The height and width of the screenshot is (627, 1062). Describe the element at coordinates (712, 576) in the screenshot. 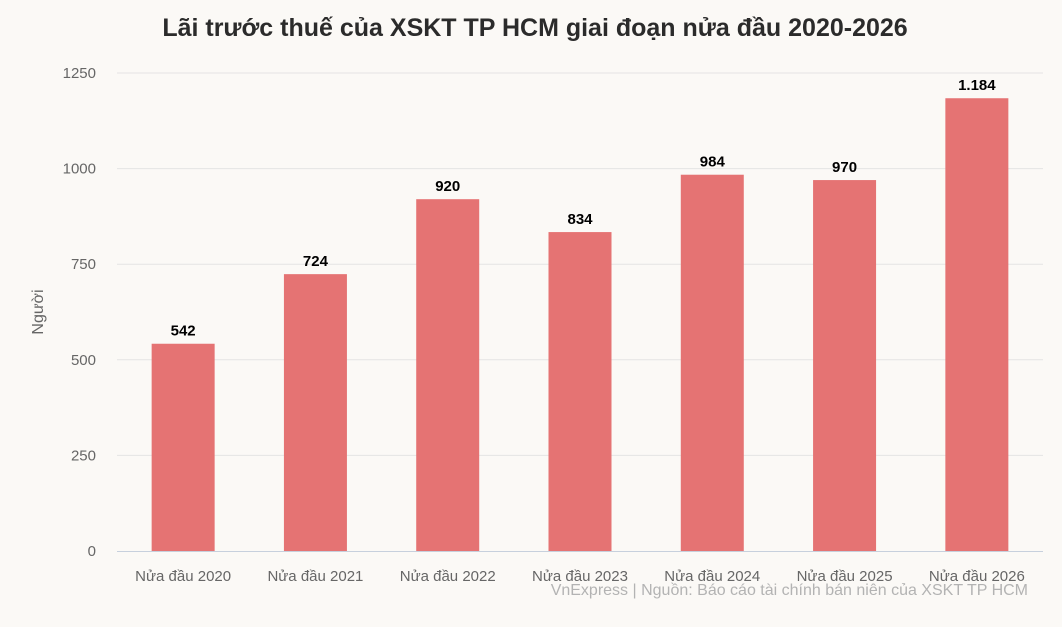

I see `x-tick-label: Nửa đầu 2024` at that location.